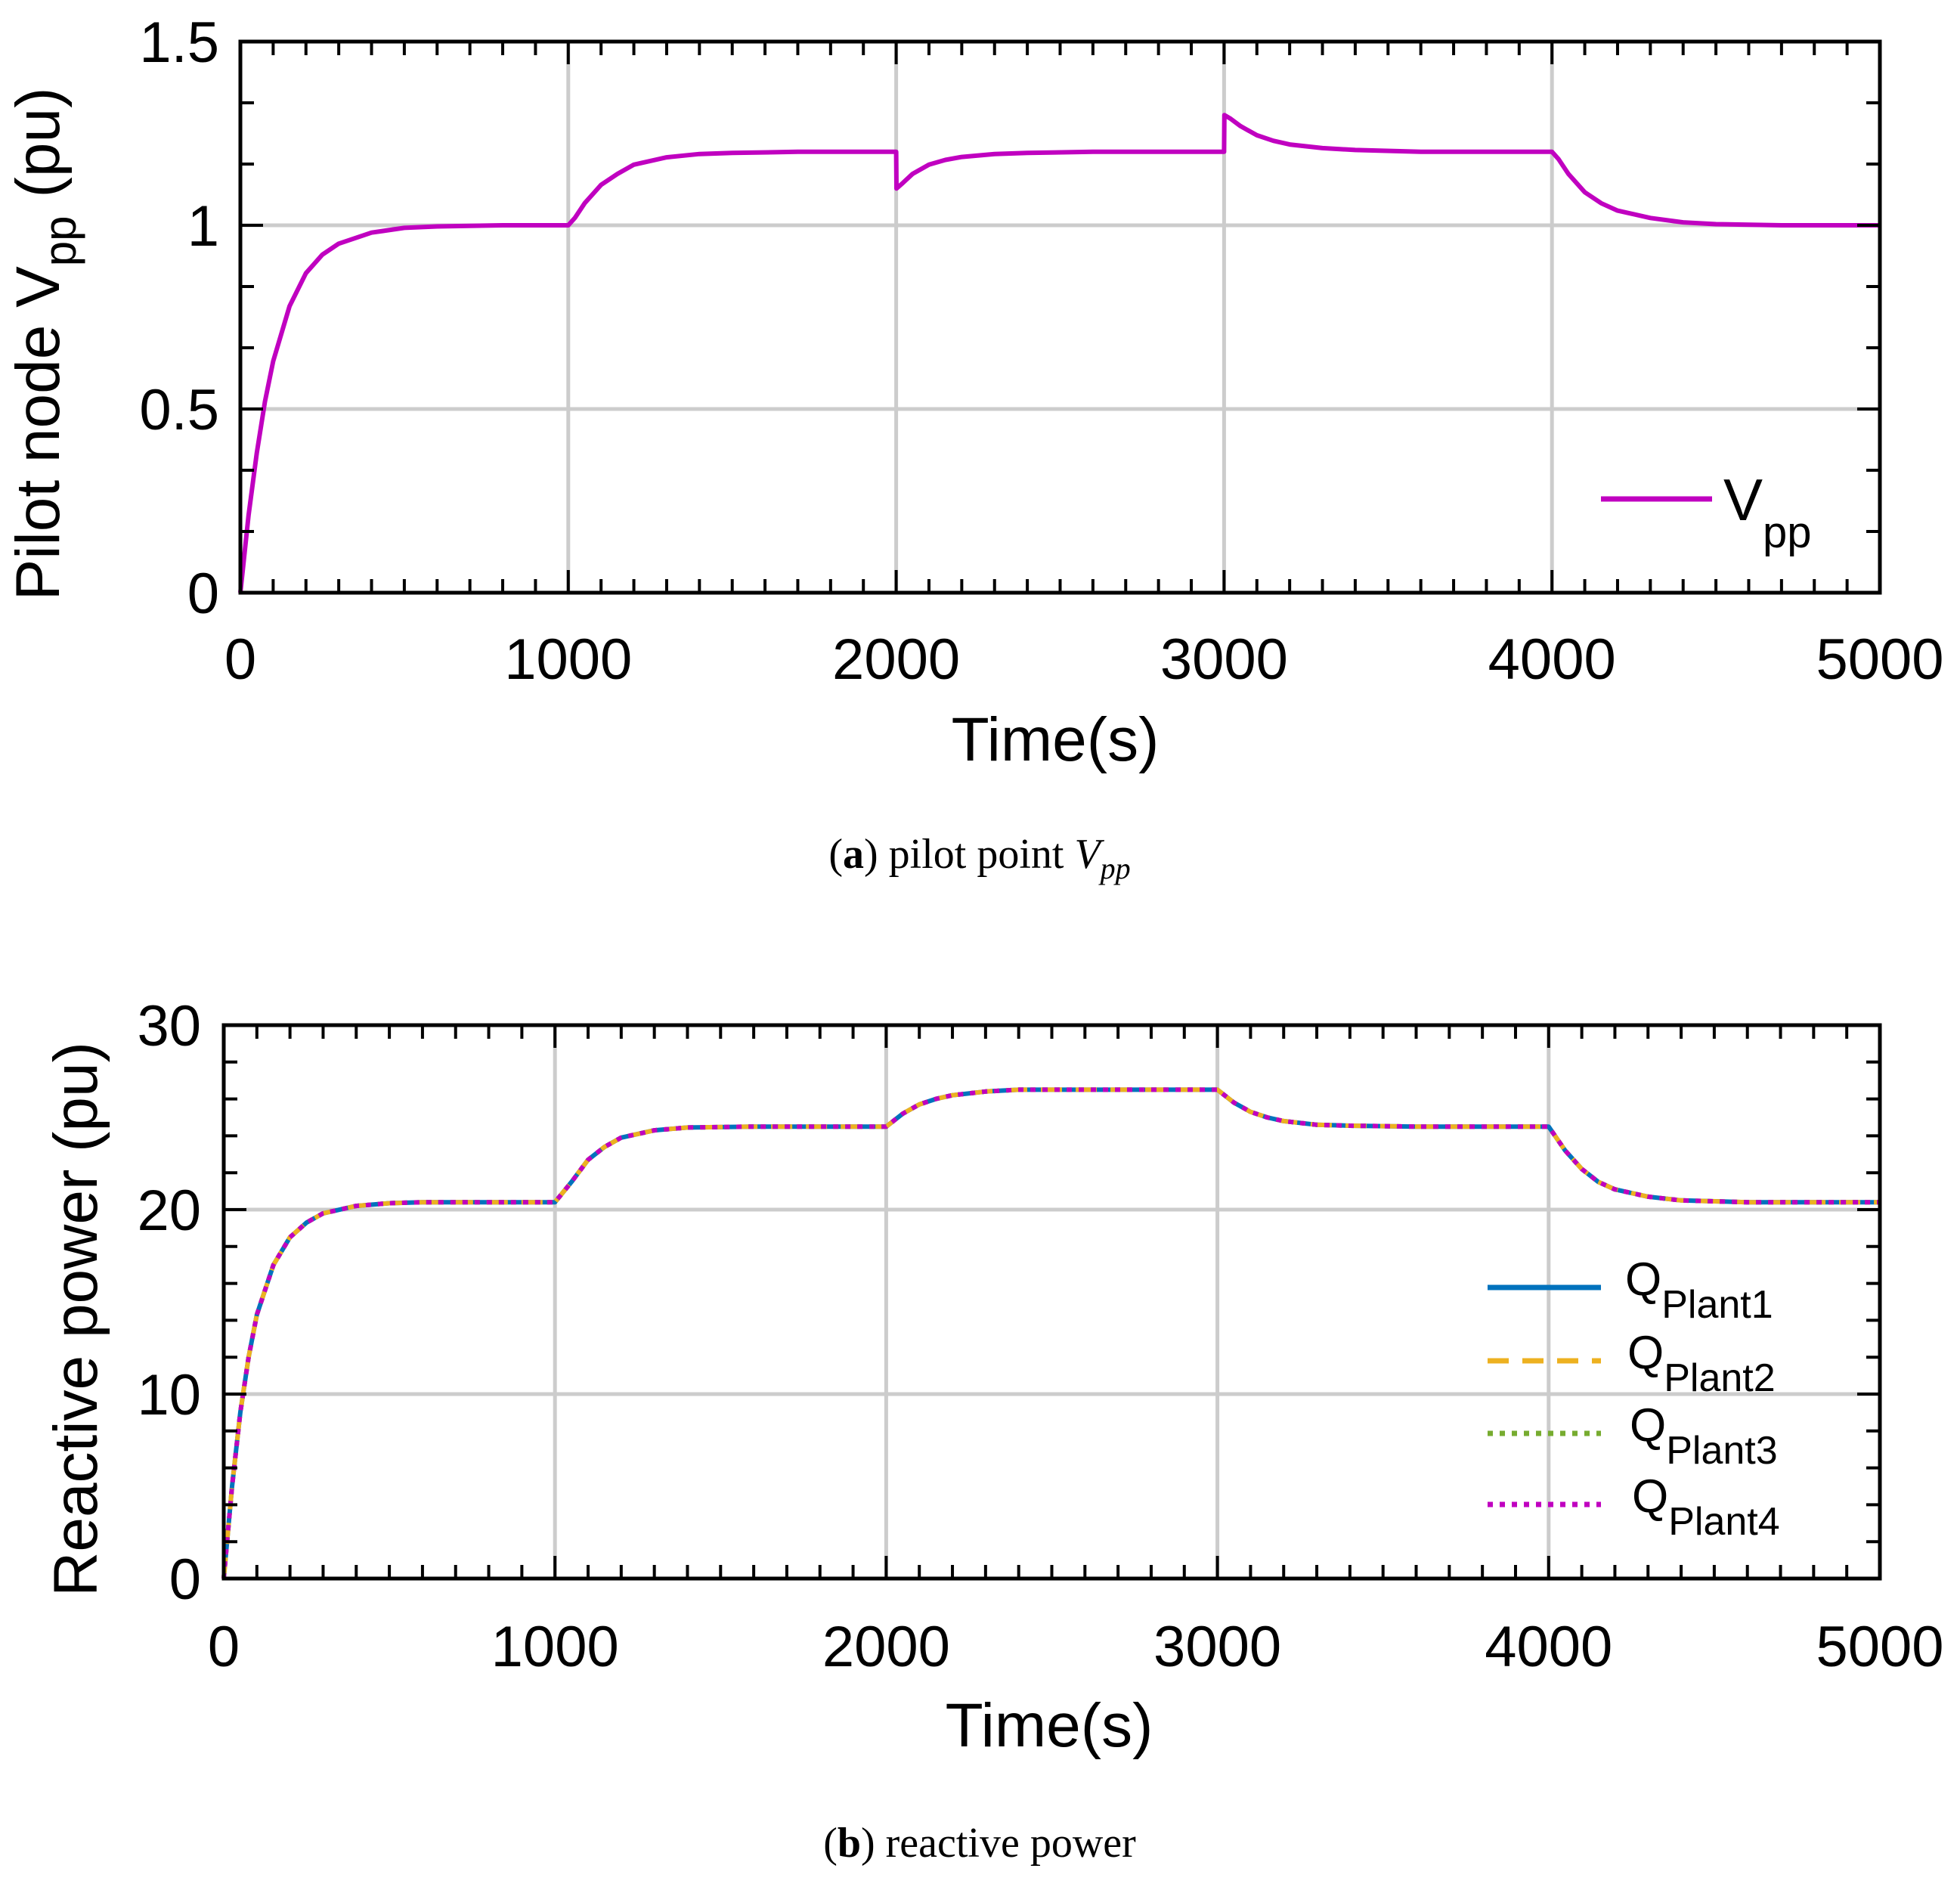  I want to click on caption-a-label: a, so click(853, 854).